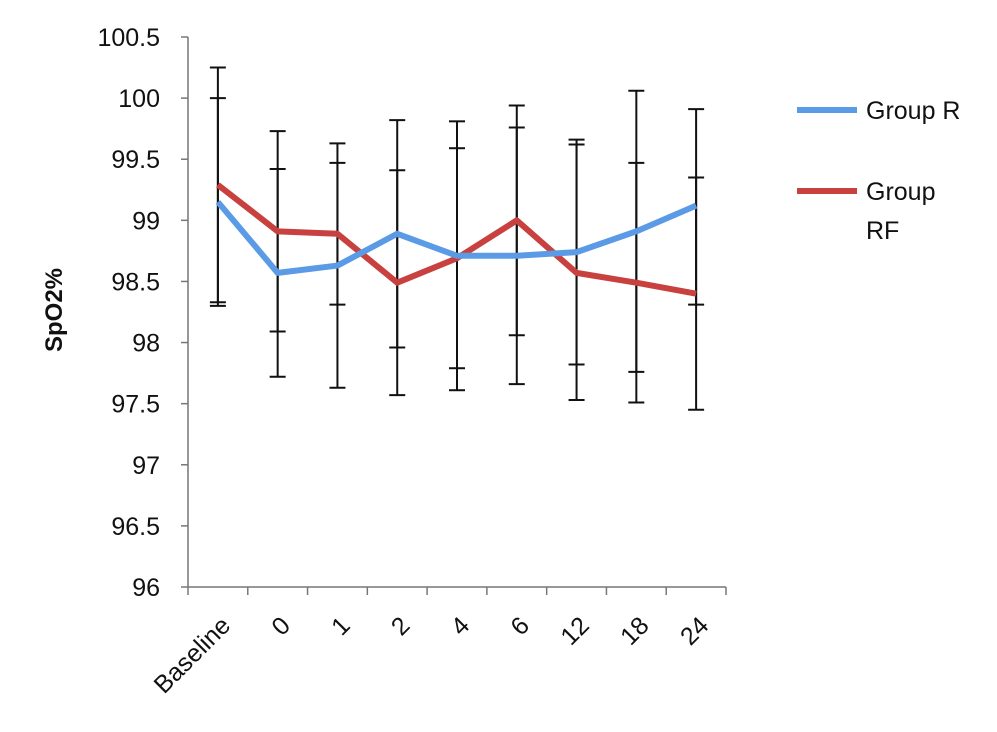 The height and width of the screenshot is (732, 997). Describe the element at coordinates (135, 282) in the screenshot. I see `y-tick-label: 98.5` at that location.